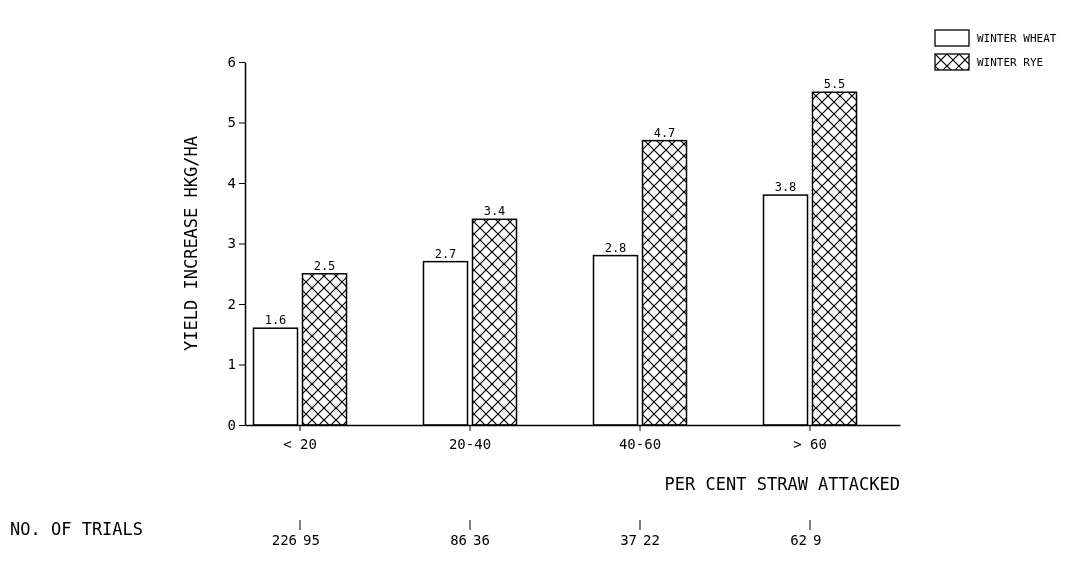  I want to click on text: 37, so click(628, 540).